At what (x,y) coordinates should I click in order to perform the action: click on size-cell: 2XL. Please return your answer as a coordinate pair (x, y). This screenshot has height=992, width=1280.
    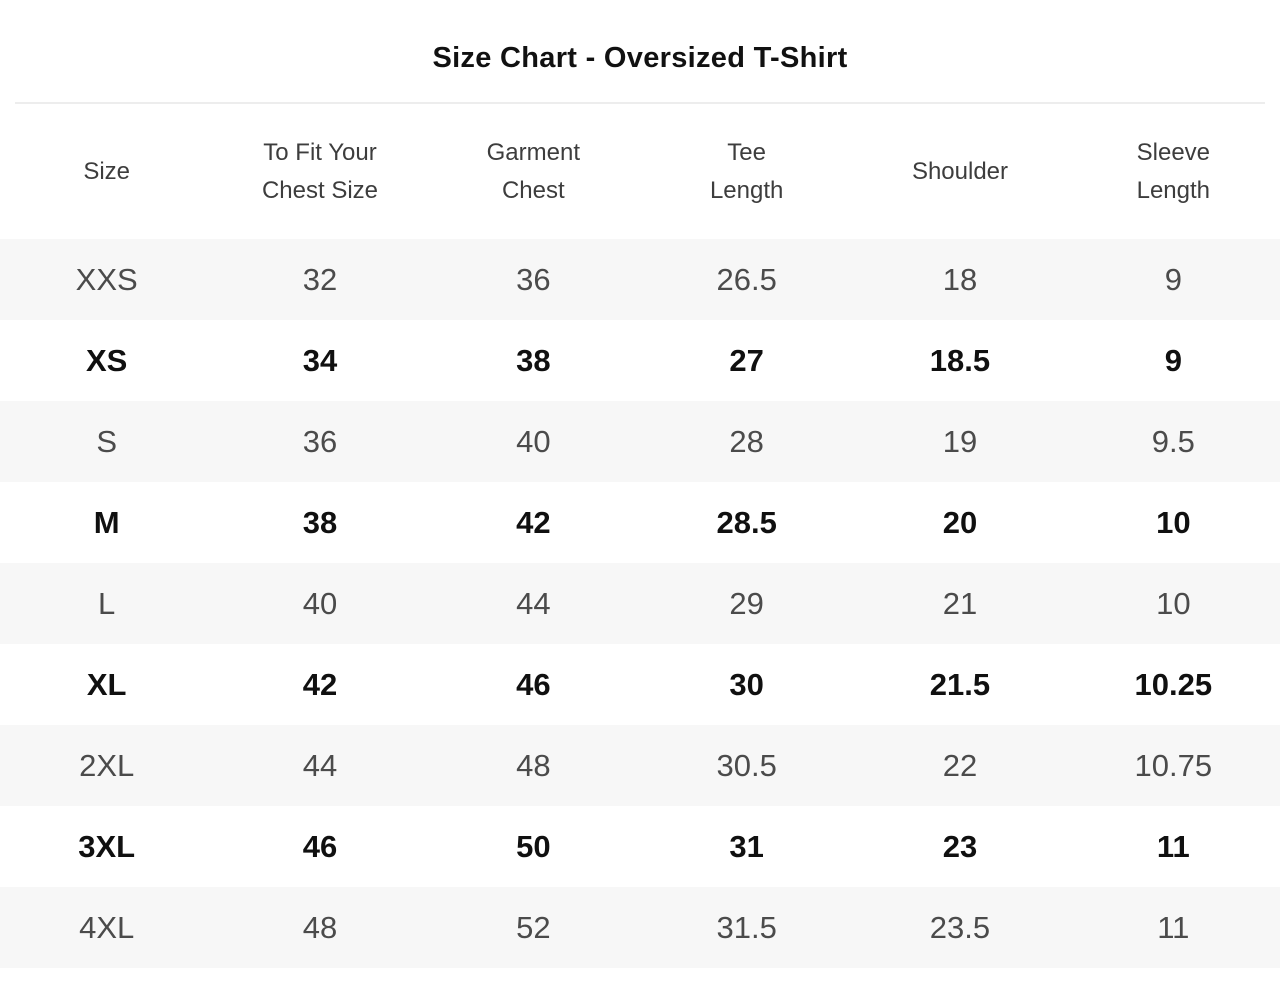
    Looking at the image, I should click on (107, 765).